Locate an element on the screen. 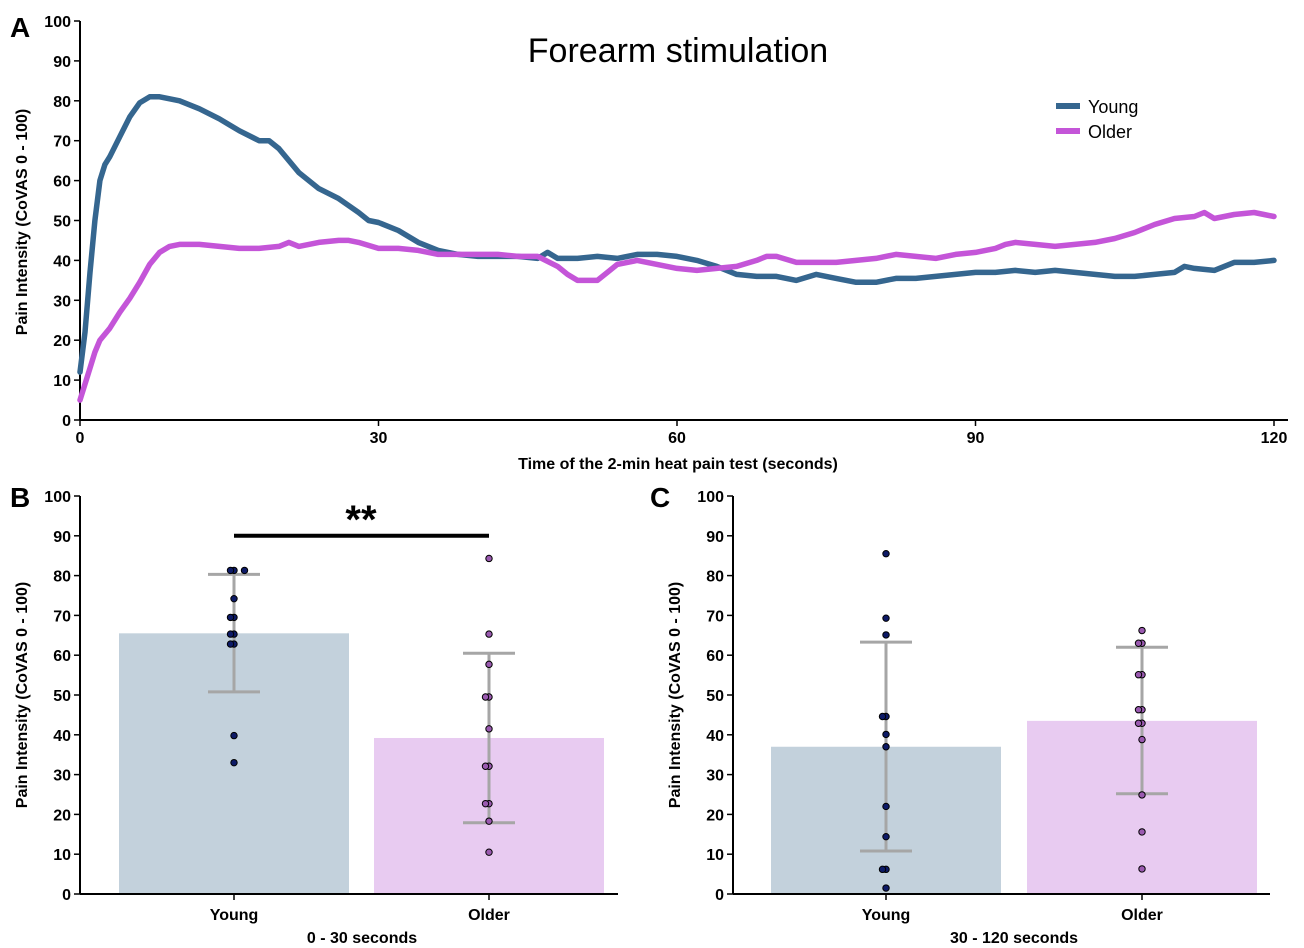 The width and height of the screenshot is (1304, 948). x-tick-label: 90 is located at coordinates (976, 438).